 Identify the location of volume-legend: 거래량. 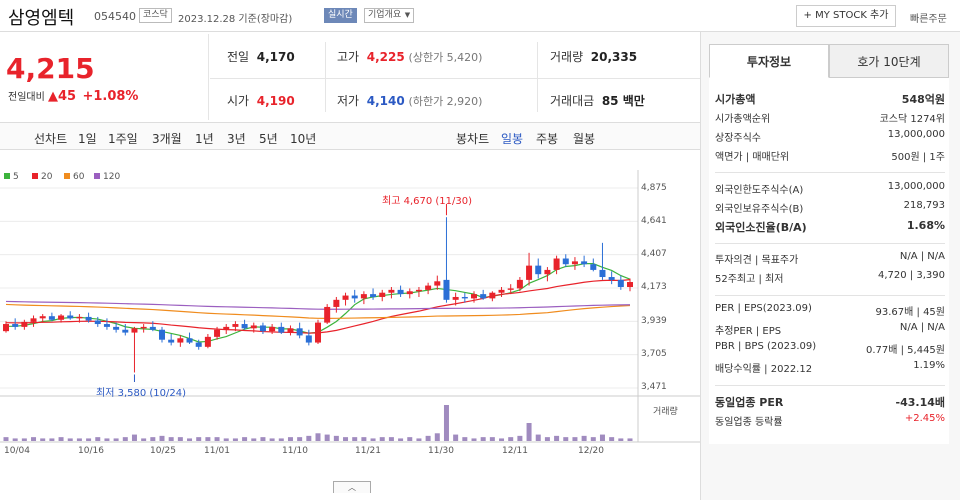
(665, 412).